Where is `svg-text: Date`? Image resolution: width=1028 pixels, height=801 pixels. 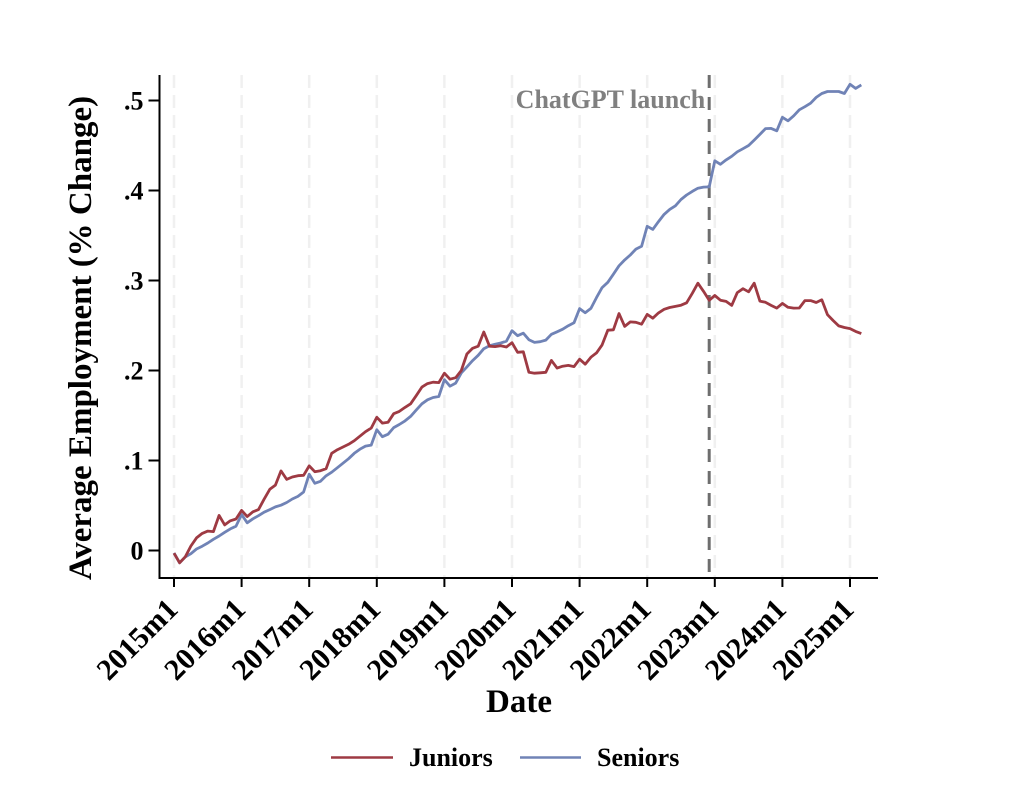 svg-text: Date is located at coordinates (519, 702).